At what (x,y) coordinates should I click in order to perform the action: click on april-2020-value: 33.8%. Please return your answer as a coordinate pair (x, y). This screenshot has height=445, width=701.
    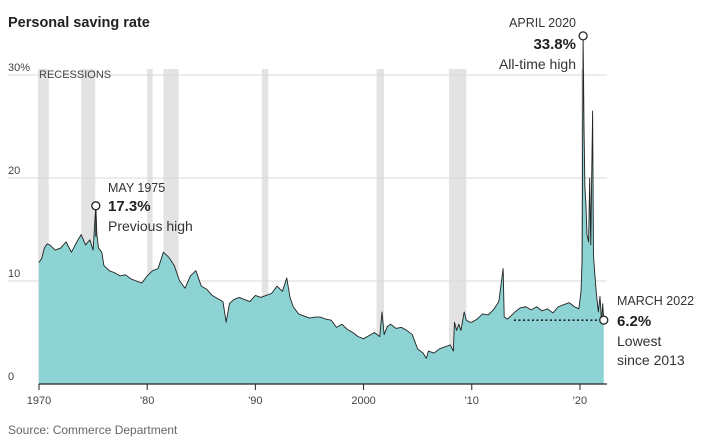
    Looking at the image, I should click on (554, 44).